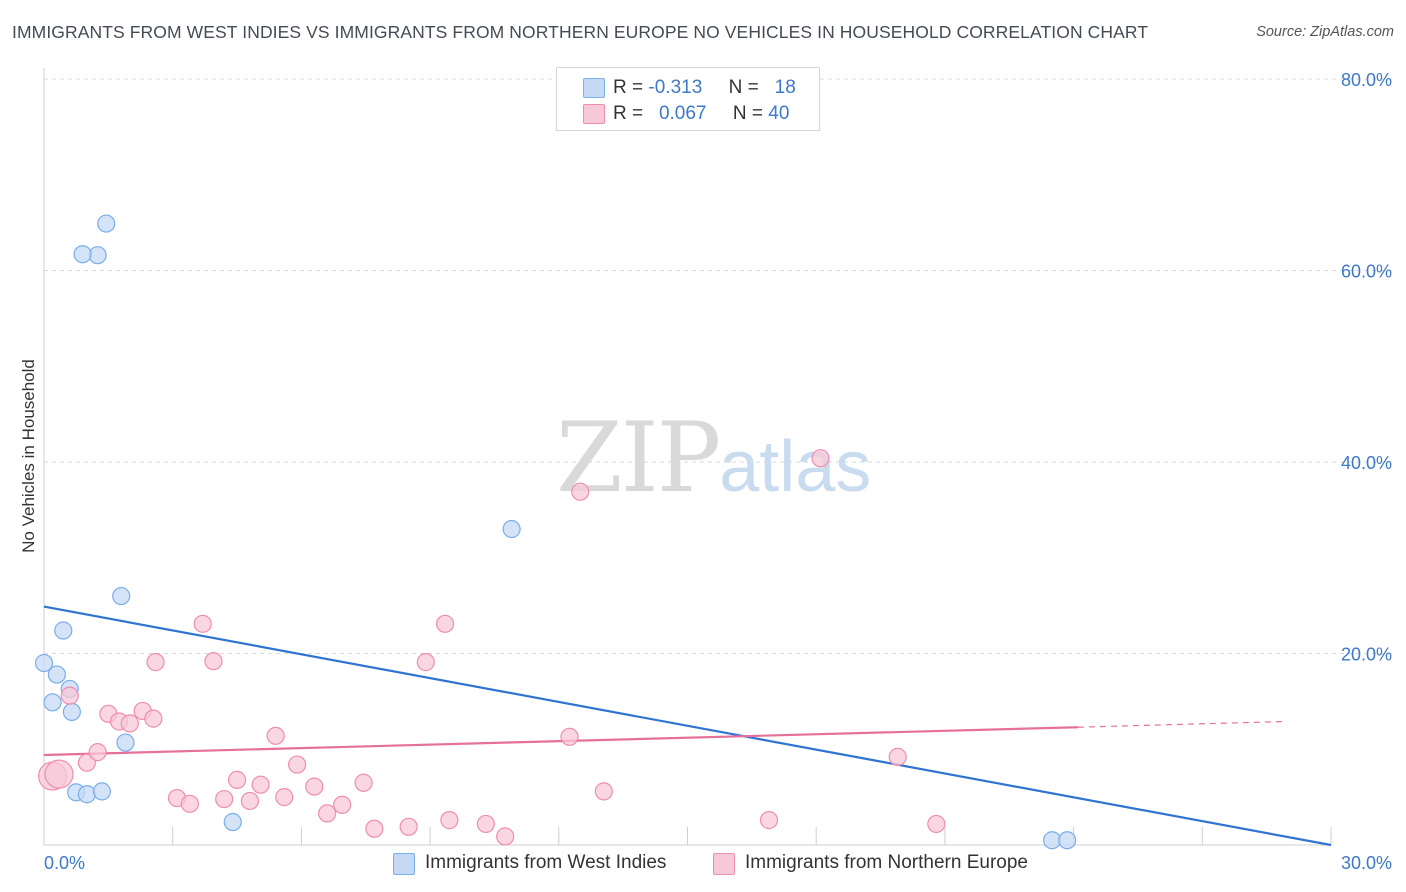  Describe the element at coordinates (1366, 463) in the screenshot. I see `y-tick-label: 40.0%` at that location.